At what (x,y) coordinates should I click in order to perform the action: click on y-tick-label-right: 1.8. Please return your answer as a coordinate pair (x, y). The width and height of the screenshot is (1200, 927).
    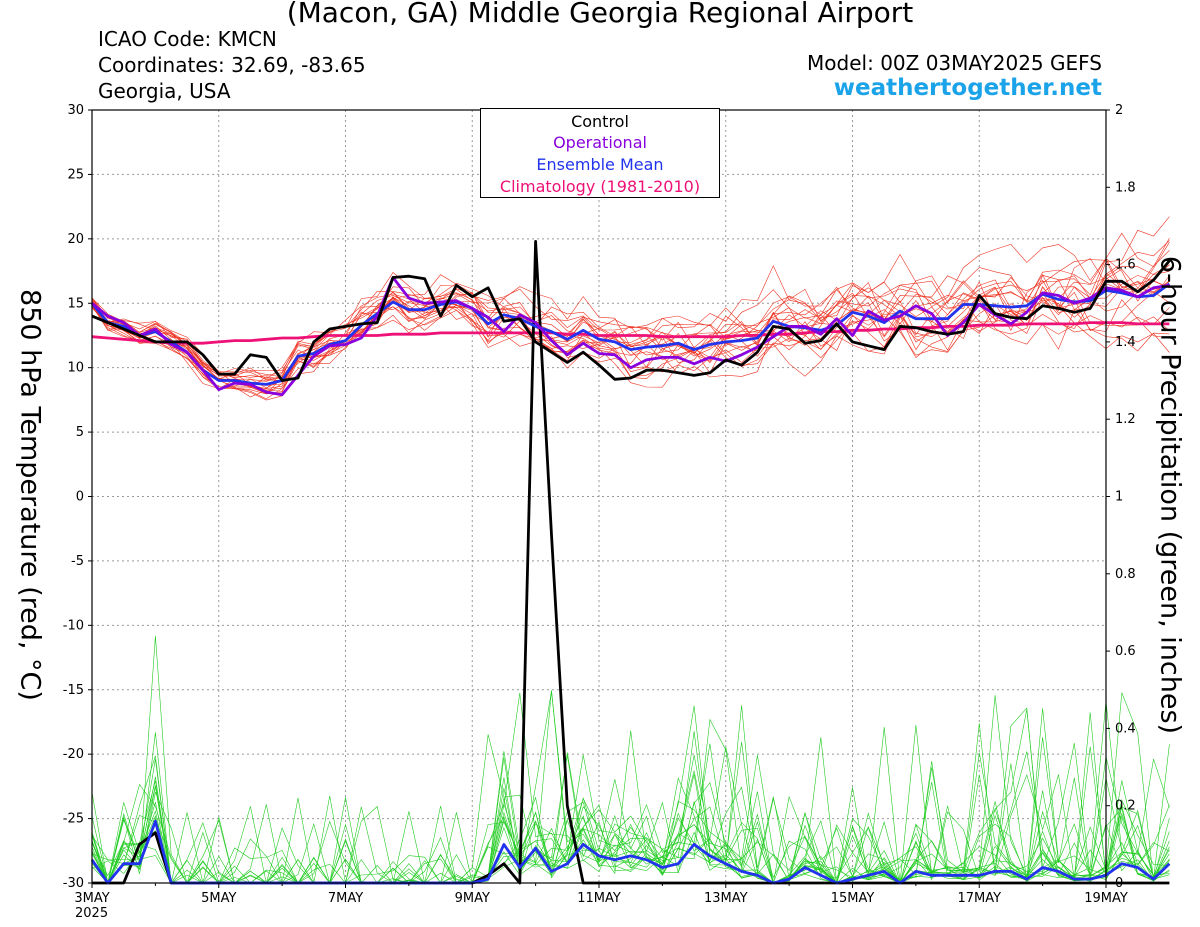
    Looking at the image, I should click on (1125, 187).